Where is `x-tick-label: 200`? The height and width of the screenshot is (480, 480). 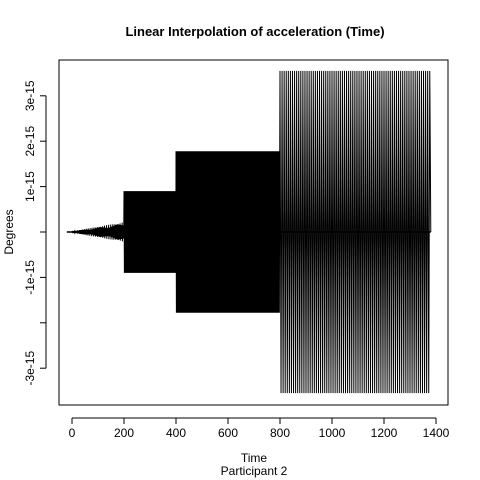 x-tick-label: 200 is located at coordinates (124, 433).